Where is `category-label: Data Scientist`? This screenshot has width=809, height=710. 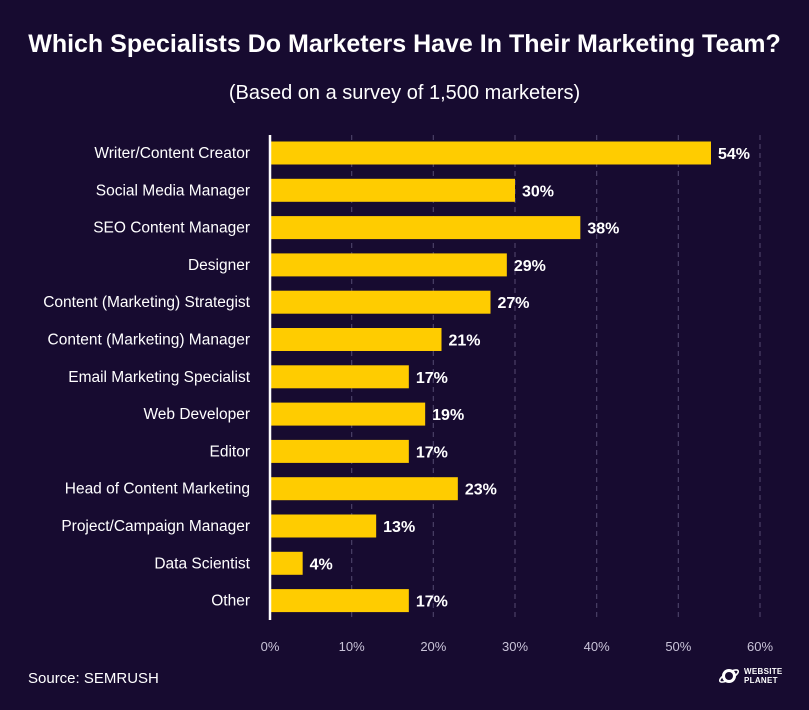 category-label: Data Scientist is located at coordinates (202, 563).